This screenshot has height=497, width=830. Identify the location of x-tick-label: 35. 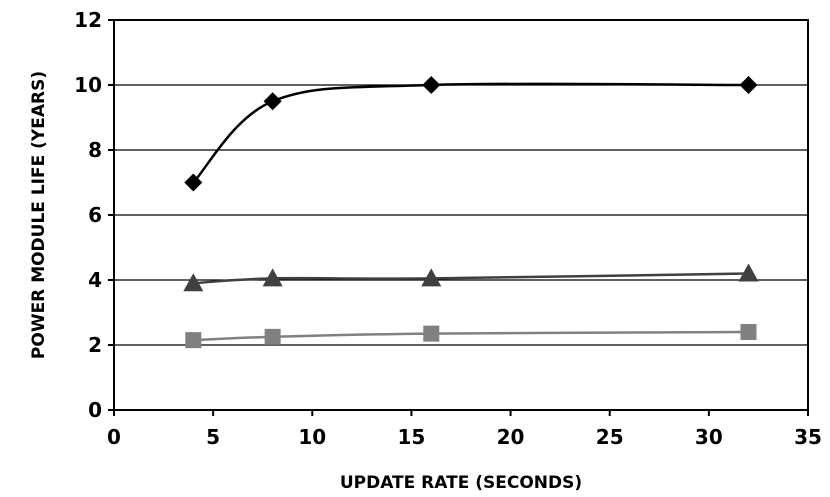
(808, 437).